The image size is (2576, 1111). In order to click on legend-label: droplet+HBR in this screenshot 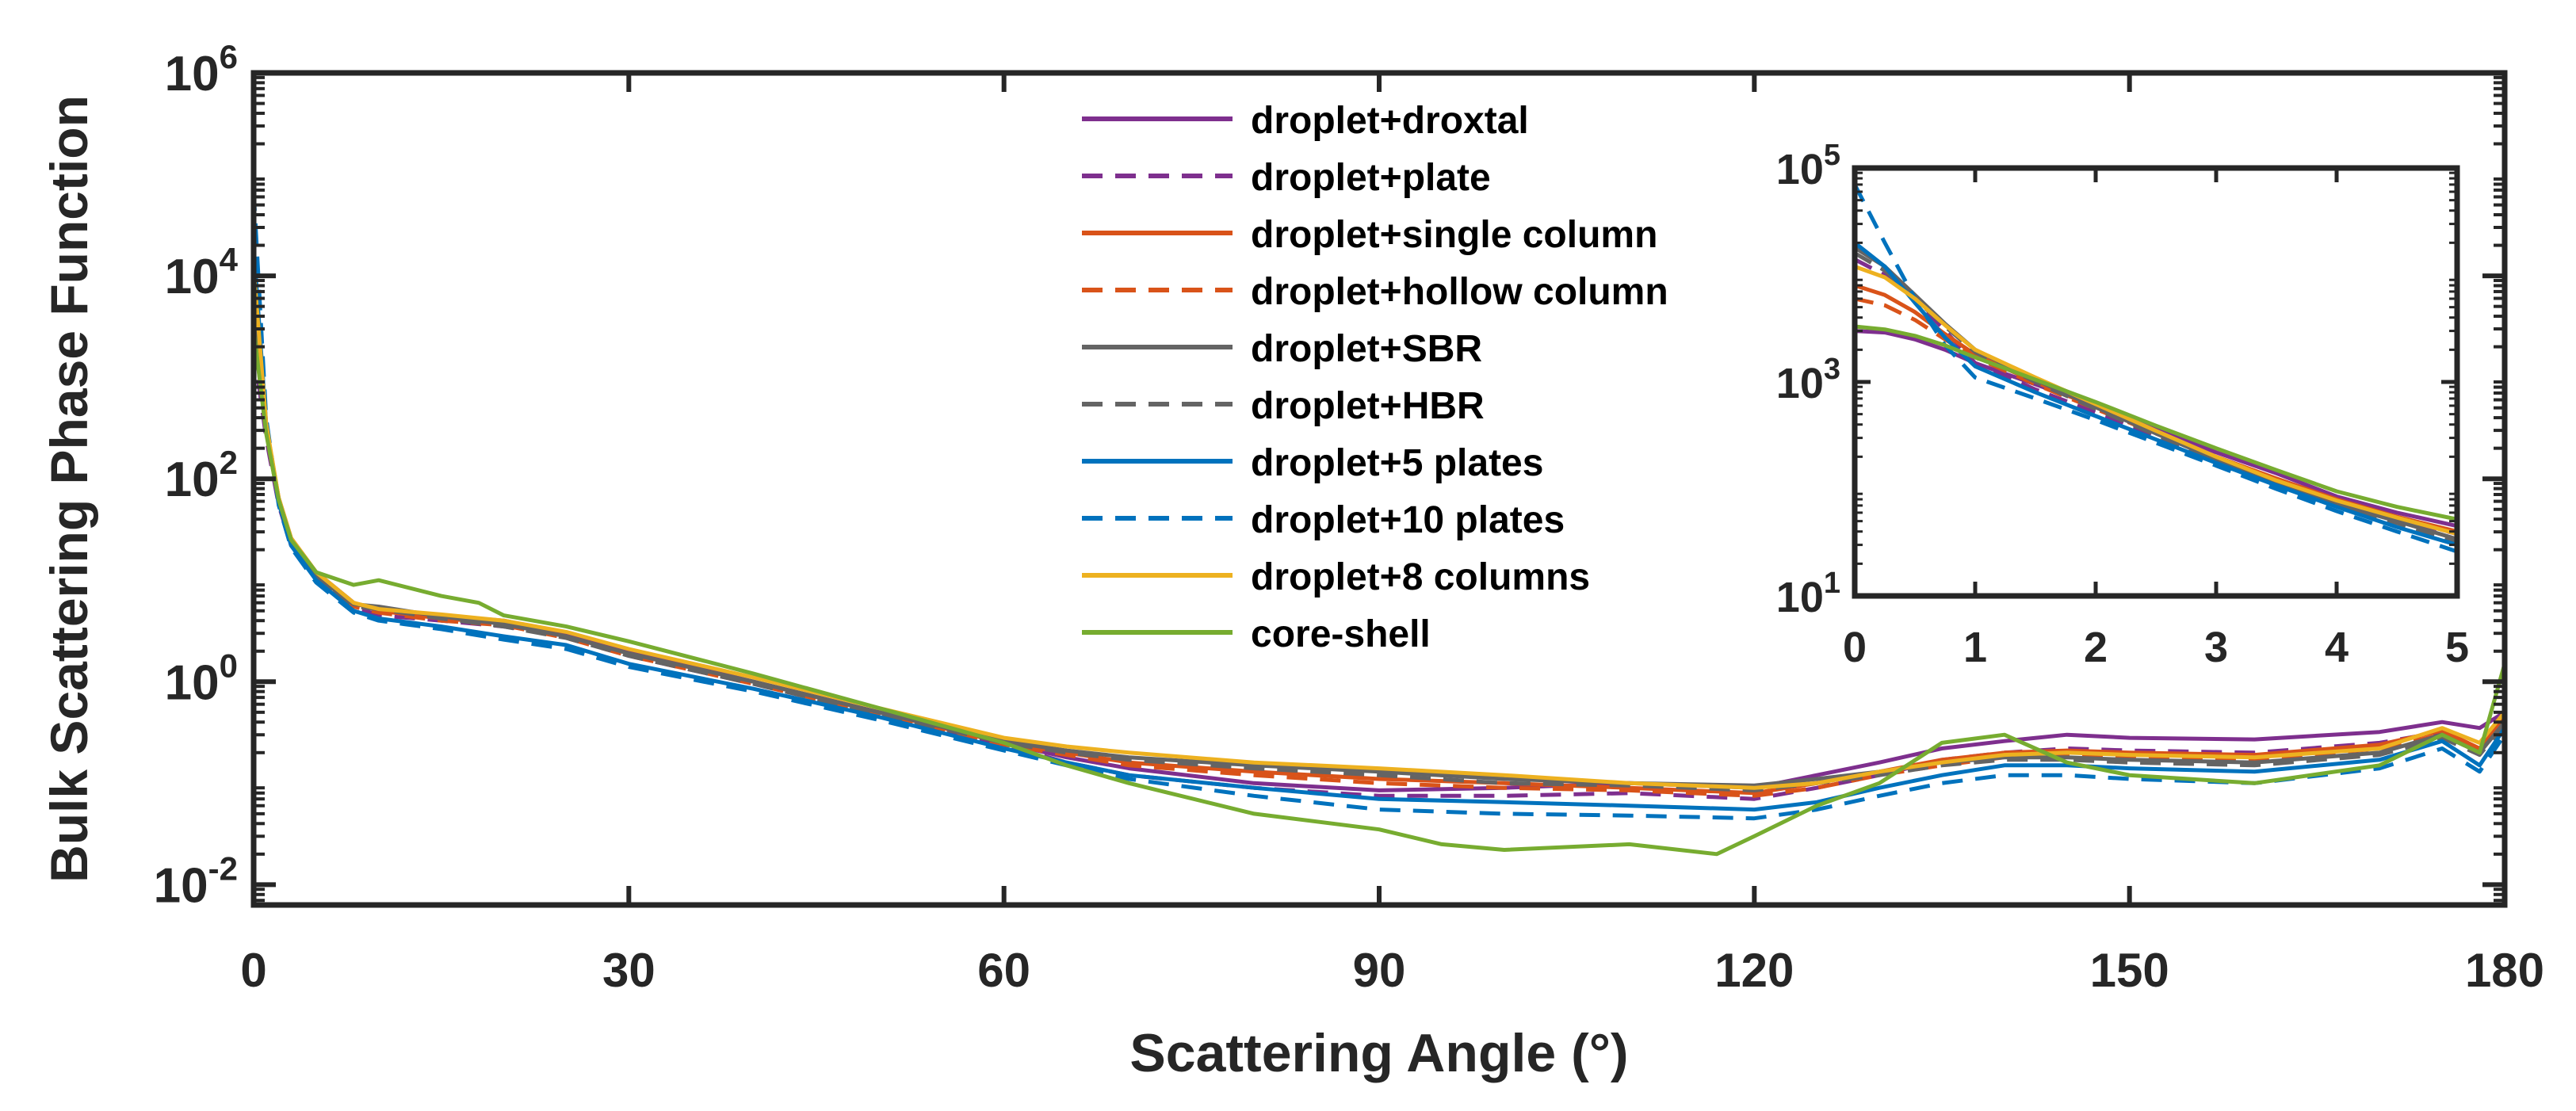, I will do `click(1368, 406)`.